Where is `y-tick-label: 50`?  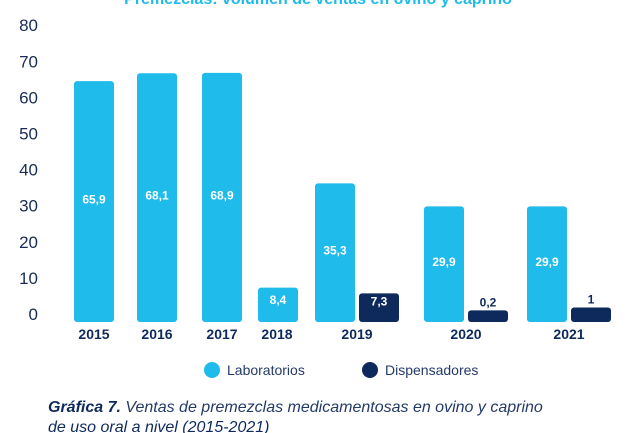
y-tick-label: 50 is located at coordinates (28, 134).